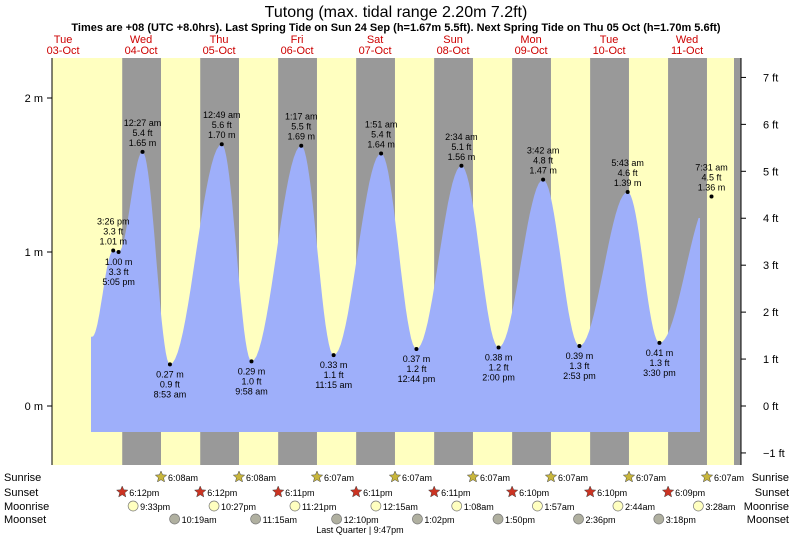 This screenshot has height=544, width=793. What do you see at coordinates (63, 51) in the screenshot?
I see `day-label-date: 03-Oct` at bounding box center [63, 51].